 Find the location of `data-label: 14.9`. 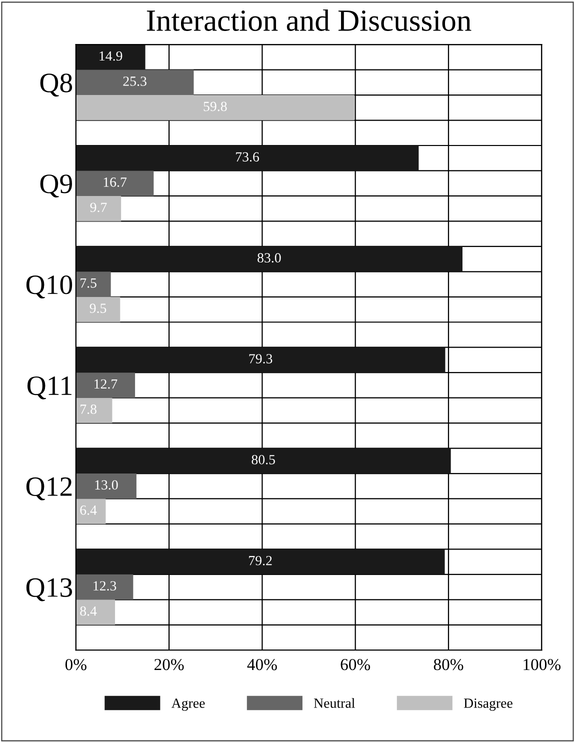

data-label: 14.9 is located at coordinates (111, 56).